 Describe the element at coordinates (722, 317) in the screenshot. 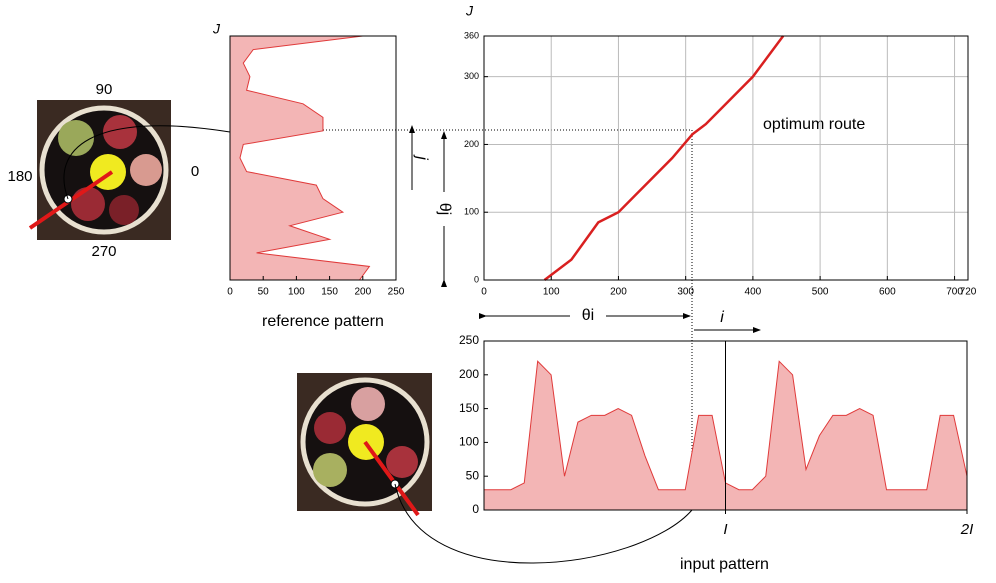

I see `index-label: i` at that location.